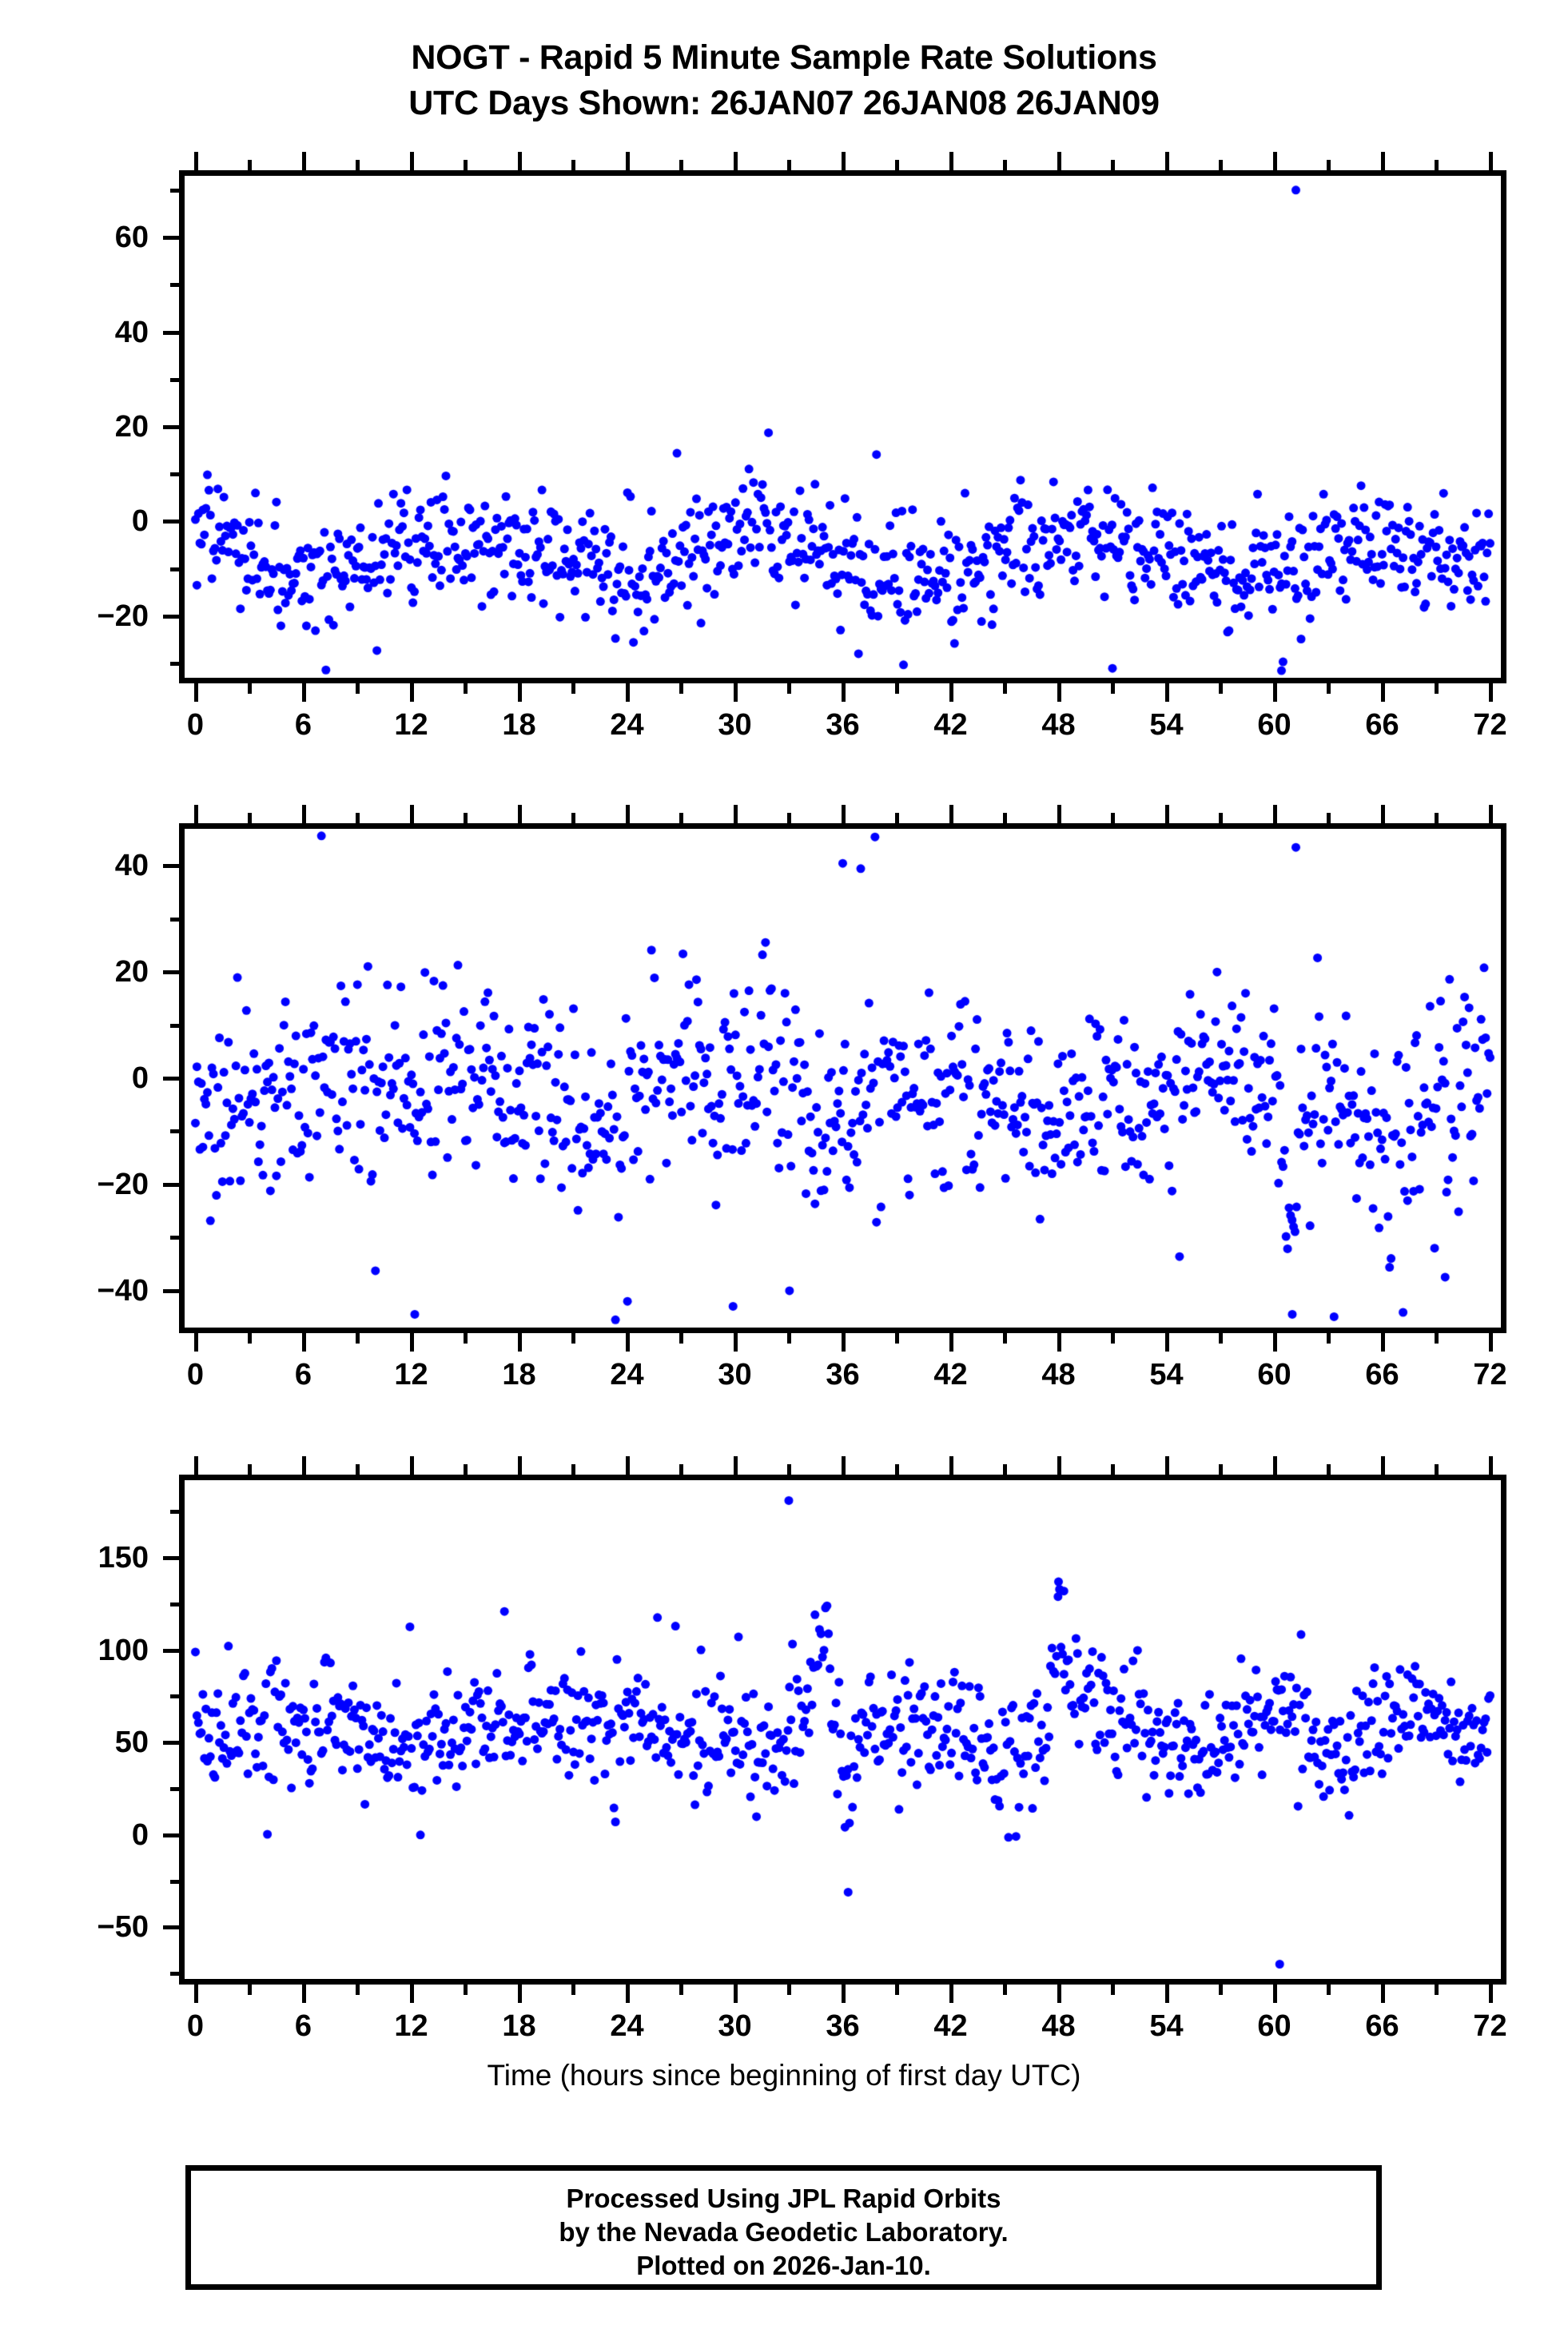 The width and height of the screenshot is (1568, 2341). I want to click on y-tick-label-east: 60, so click(131, 238).